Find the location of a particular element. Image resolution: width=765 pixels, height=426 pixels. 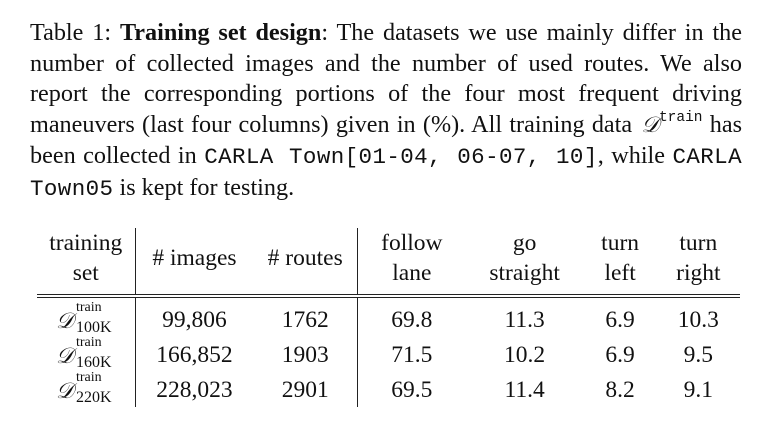

go-straight-cell: 10.2 is located at coordinates (525, 354).